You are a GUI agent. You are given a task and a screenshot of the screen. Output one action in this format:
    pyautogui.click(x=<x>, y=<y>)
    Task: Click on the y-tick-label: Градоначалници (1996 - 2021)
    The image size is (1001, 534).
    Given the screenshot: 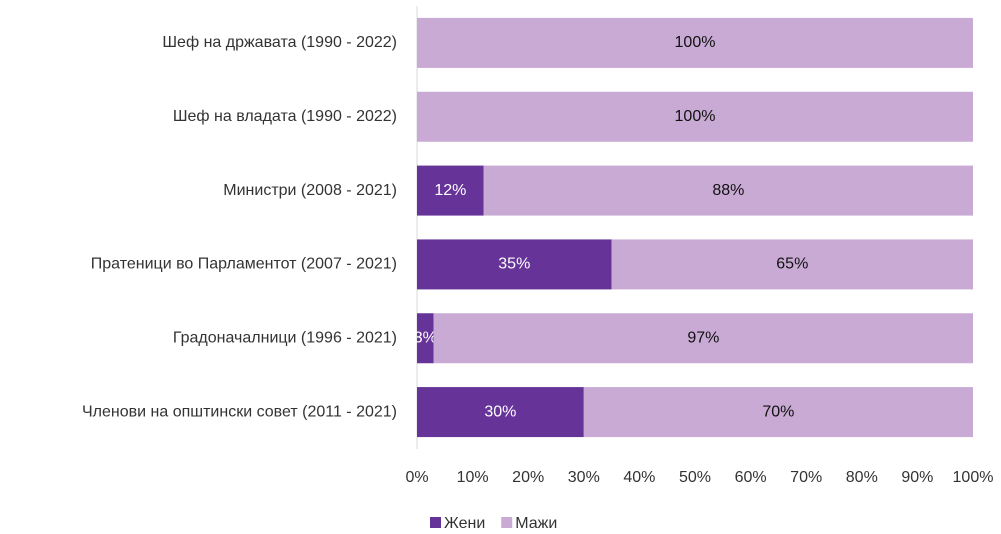 What is the action you would take?
    pyautogui.click(x=285, y=337)
    